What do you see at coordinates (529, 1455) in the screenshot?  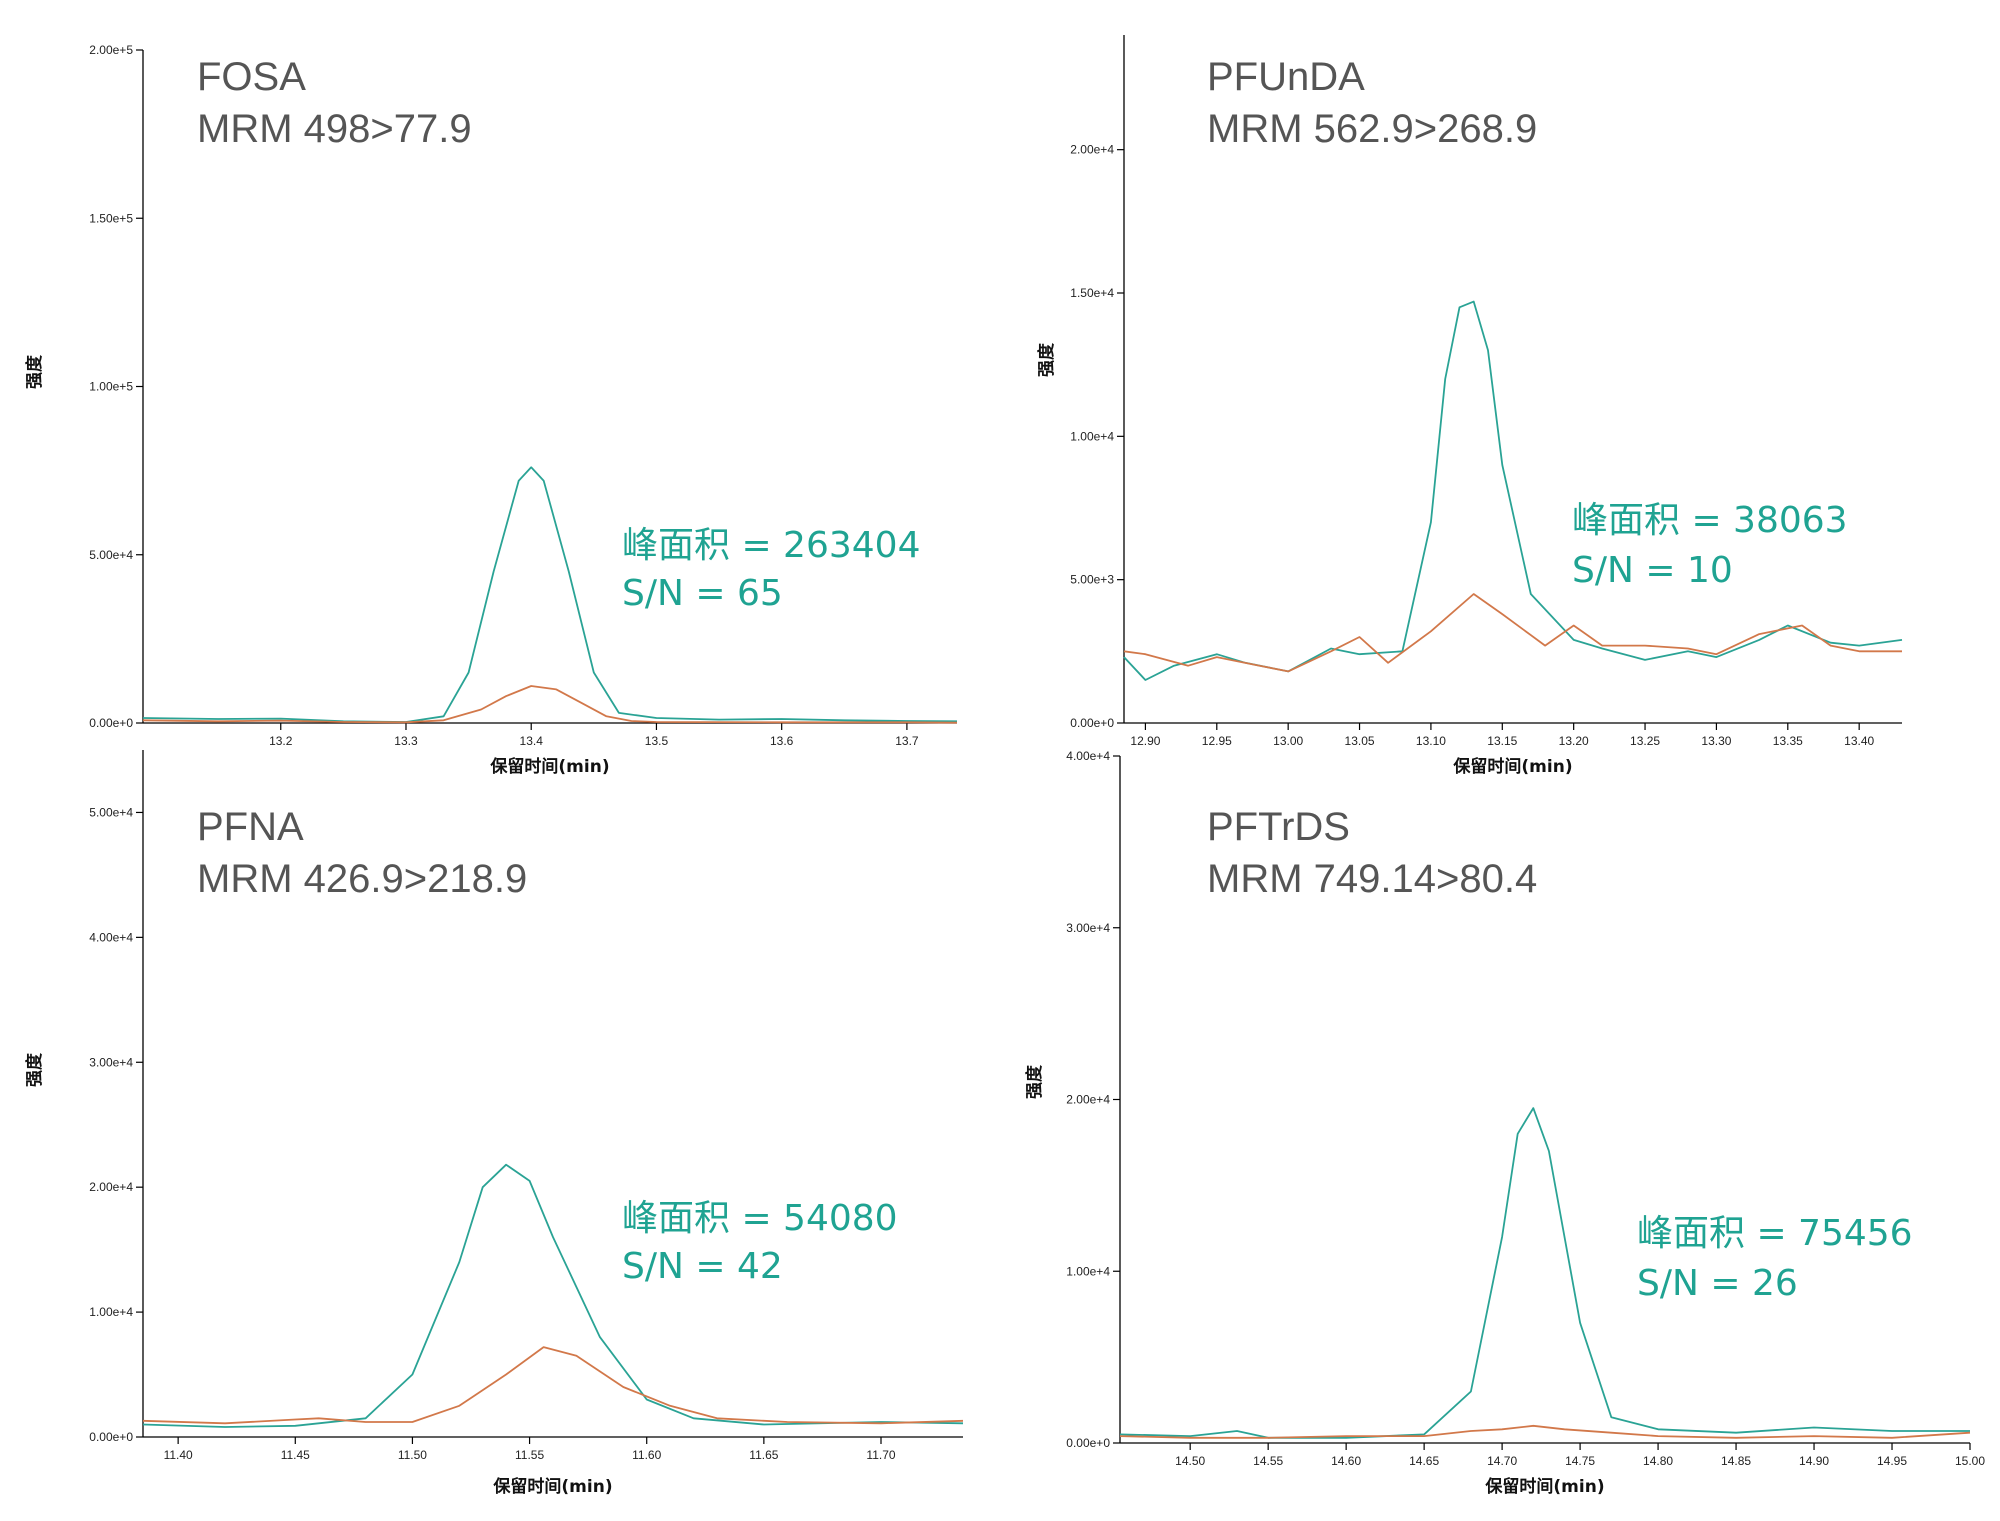 I see `x-tick-label: 11.55` at bounding box center [529, 1455].